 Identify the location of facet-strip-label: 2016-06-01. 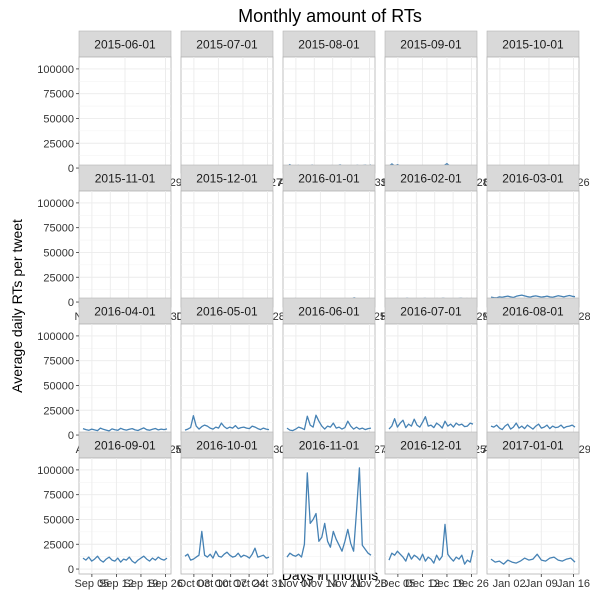
(329, 312).